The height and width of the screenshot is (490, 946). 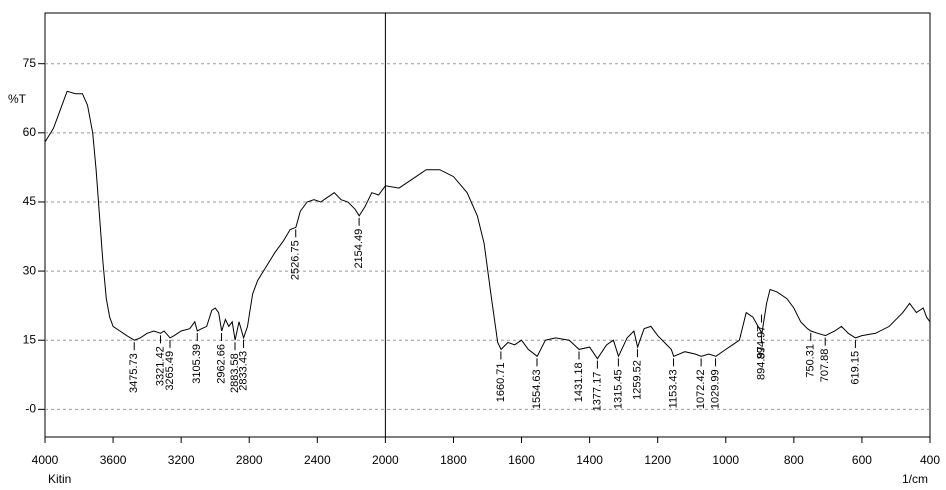 What do you see at coordinates (537, 389) in the screenshot?
I see `peak-label: 1554.63` at bounding box center [537, 389].